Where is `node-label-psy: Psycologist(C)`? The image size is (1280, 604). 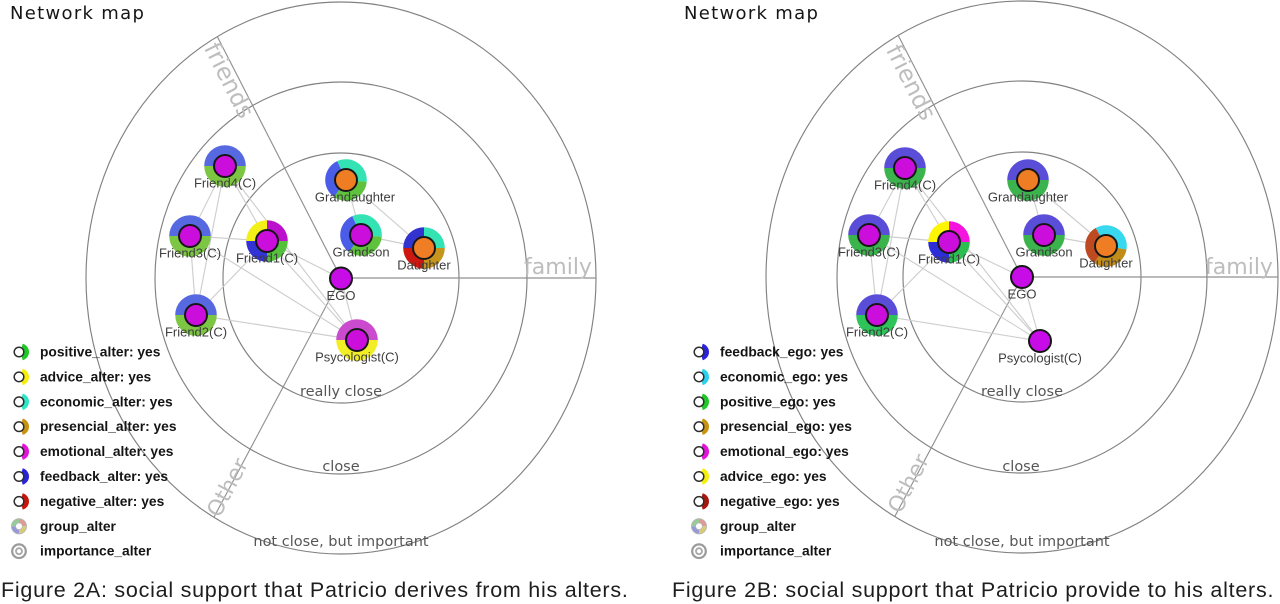
node-label-psy: Psycologist(C) is located at coordinates (357, 357).